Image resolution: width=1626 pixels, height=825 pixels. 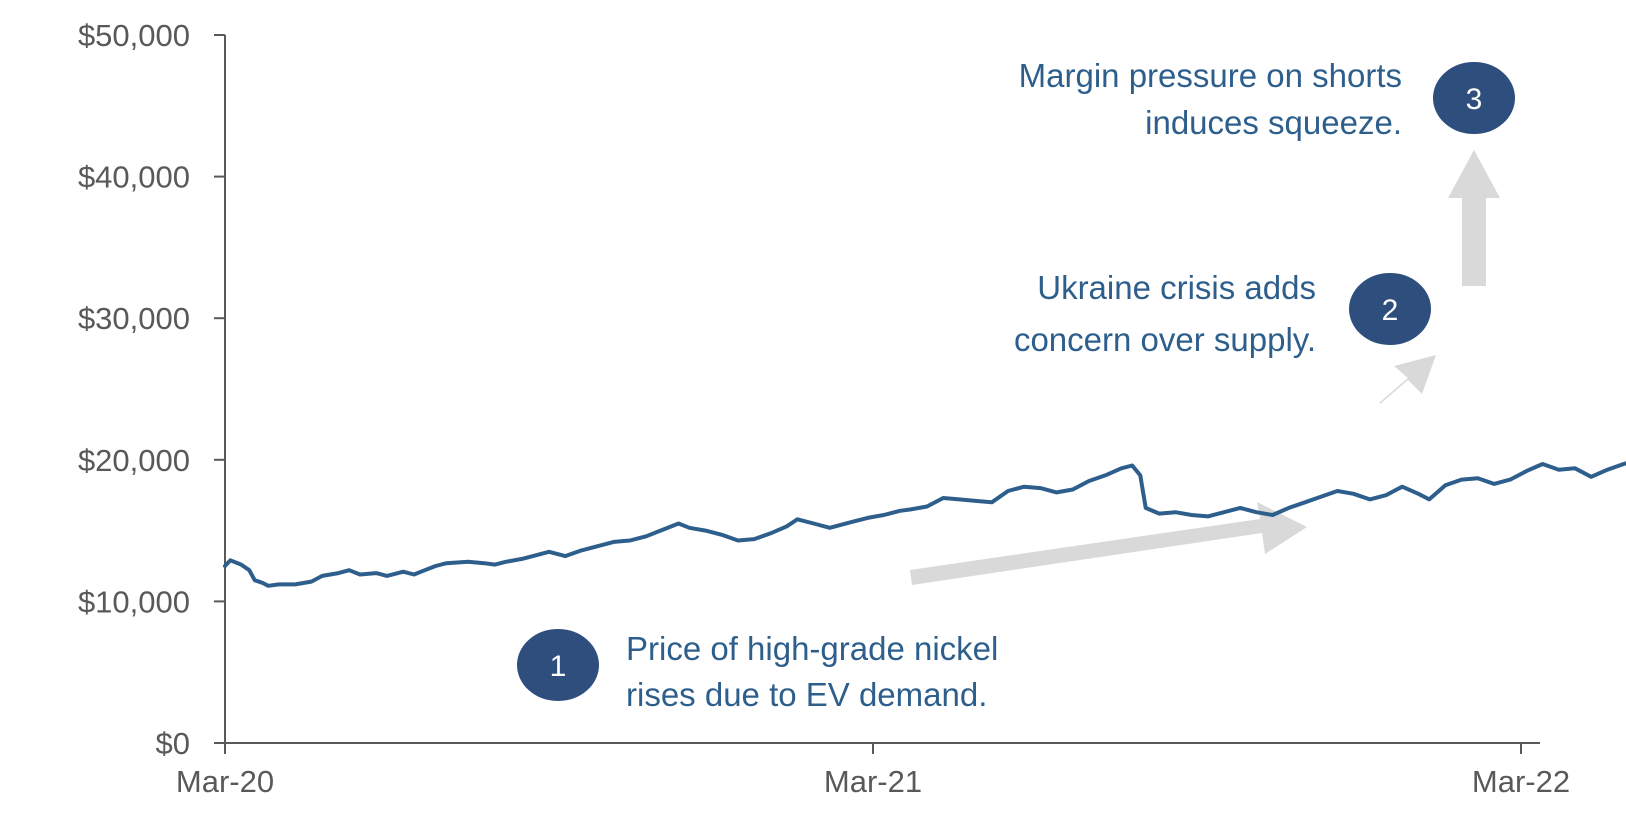 I want to click on annotation-3-line-1: Margin pressure on shorts, so click(x=1210, y=75).